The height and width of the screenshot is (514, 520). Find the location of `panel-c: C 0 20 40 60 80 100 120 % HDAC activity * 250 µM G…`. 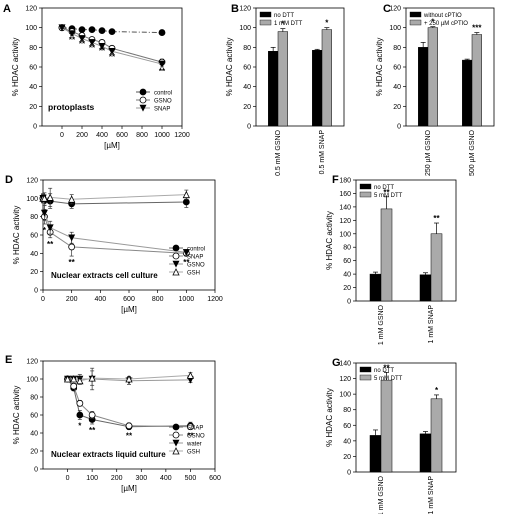

panel-c: C 0 20 40 60 80 100 120 % HDAC activity * 250 µM G… is located at coordinates (435, 89).